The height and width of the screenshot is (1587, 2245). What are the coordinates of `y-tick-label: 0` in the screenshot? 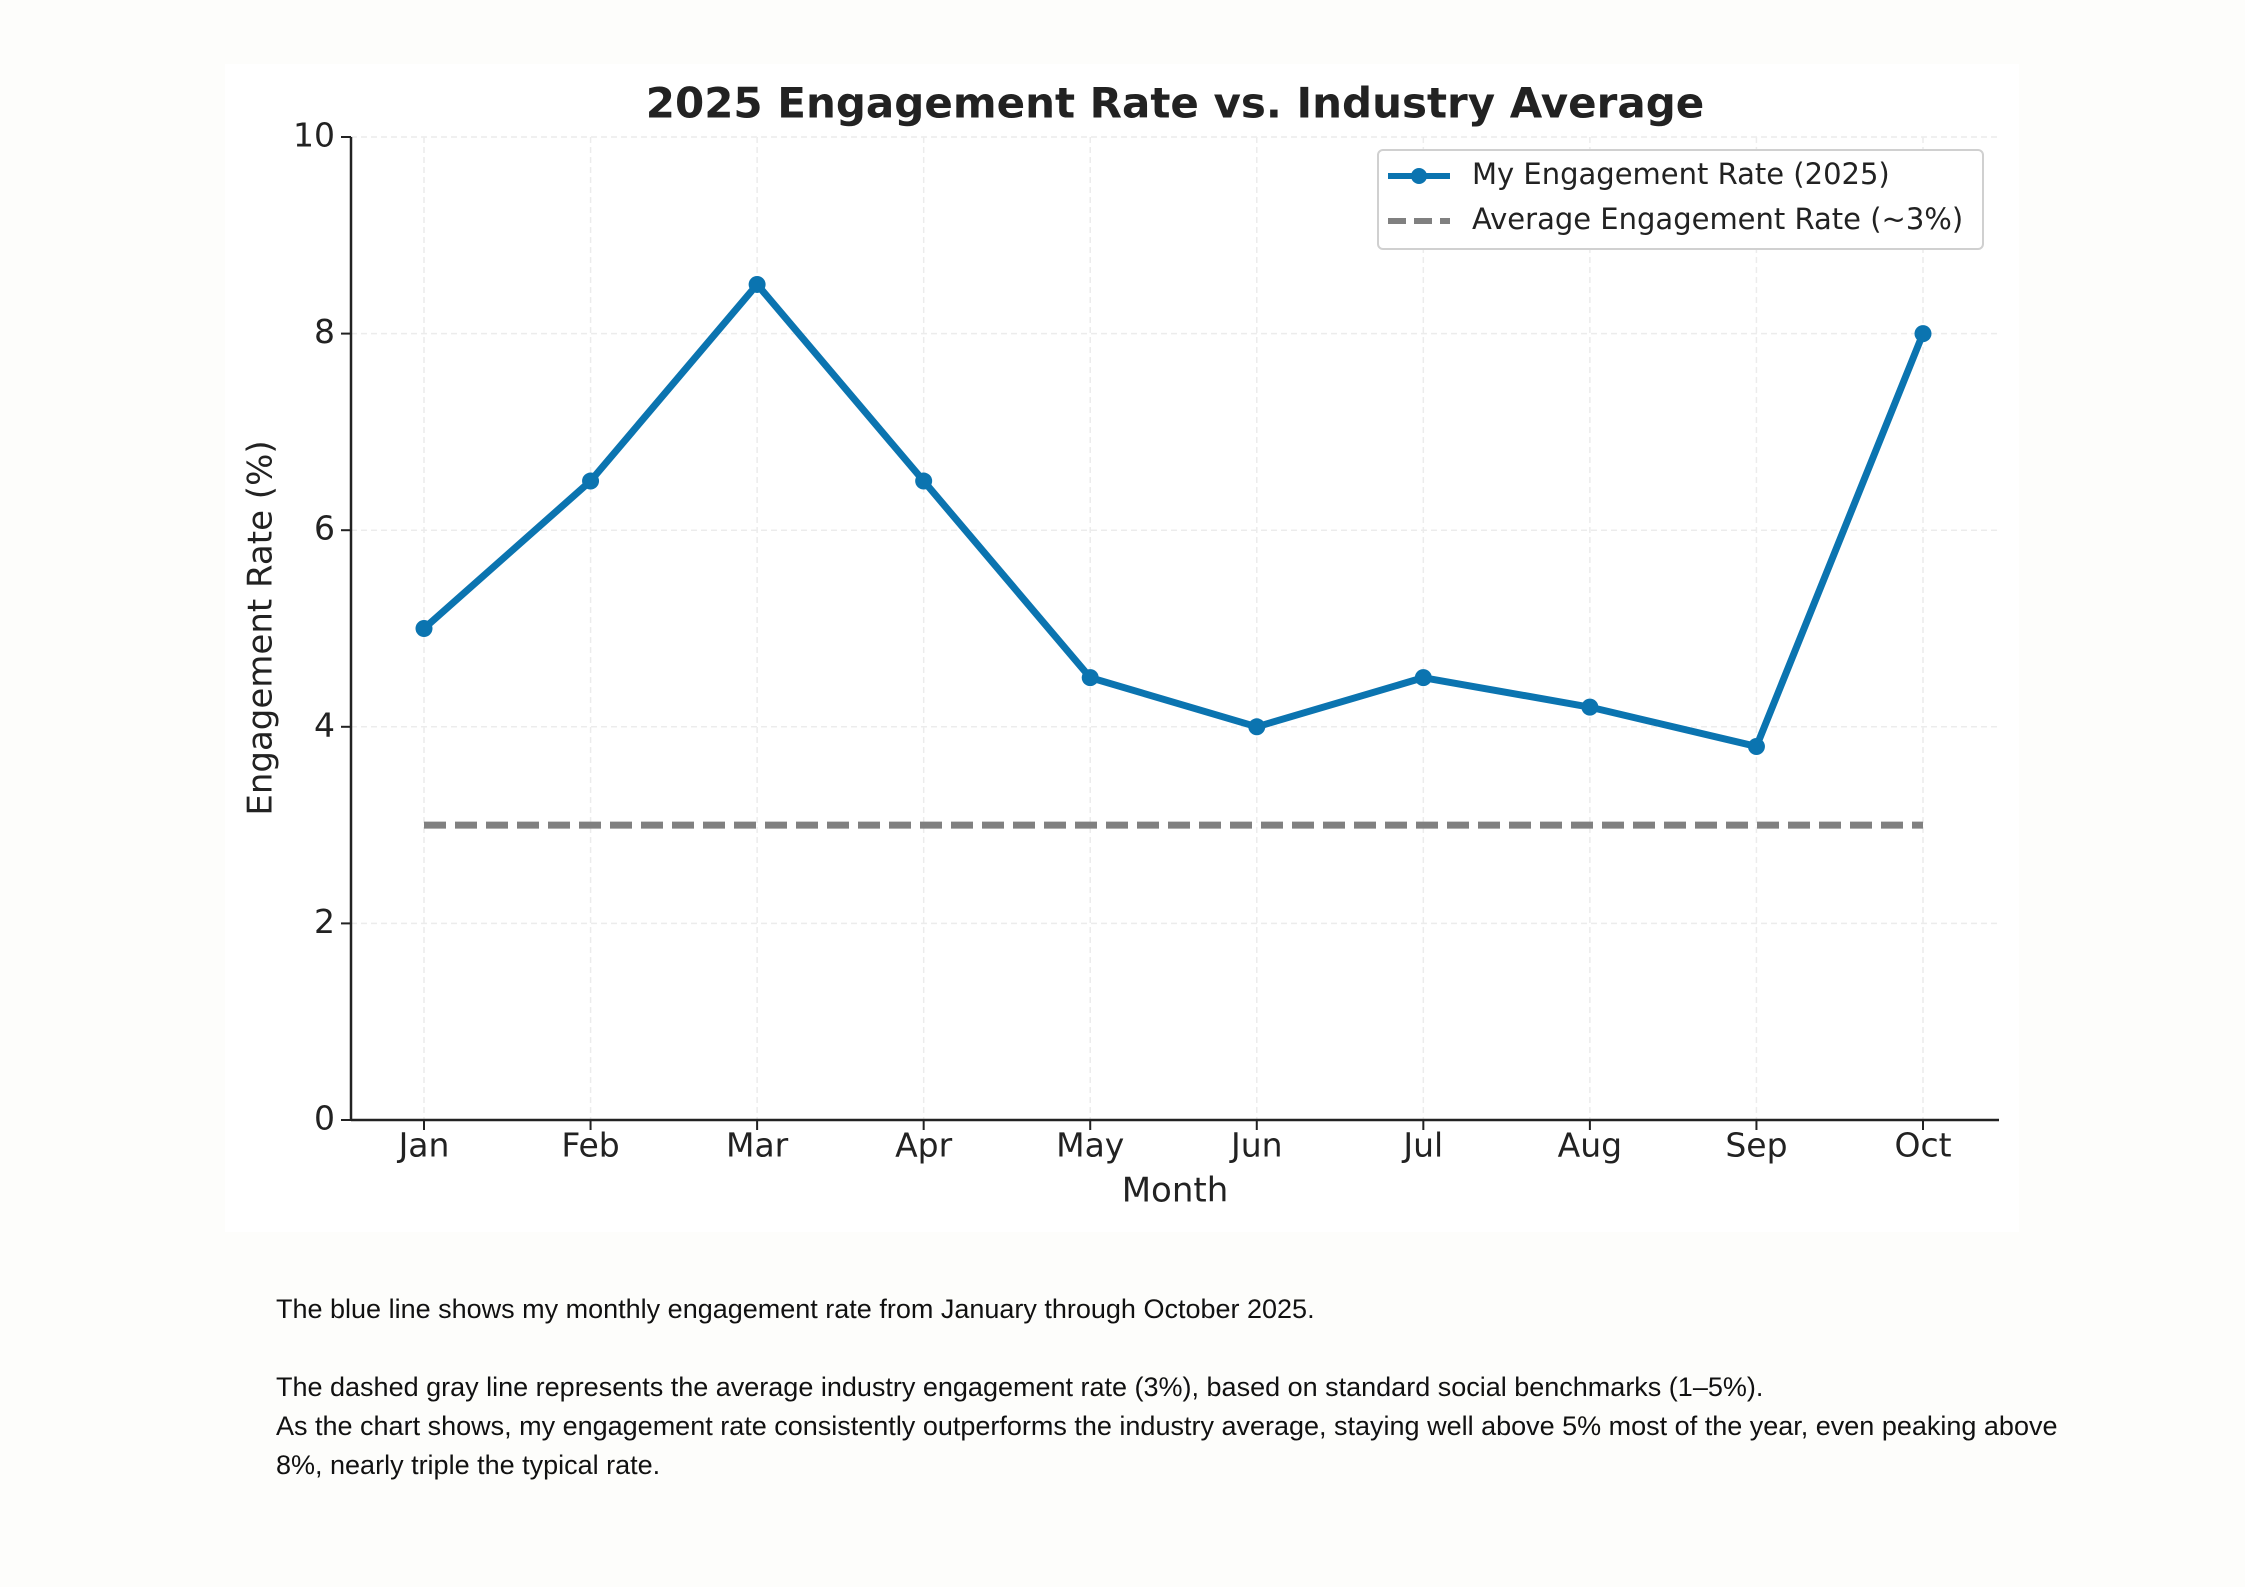 It's located at (324, 1118).